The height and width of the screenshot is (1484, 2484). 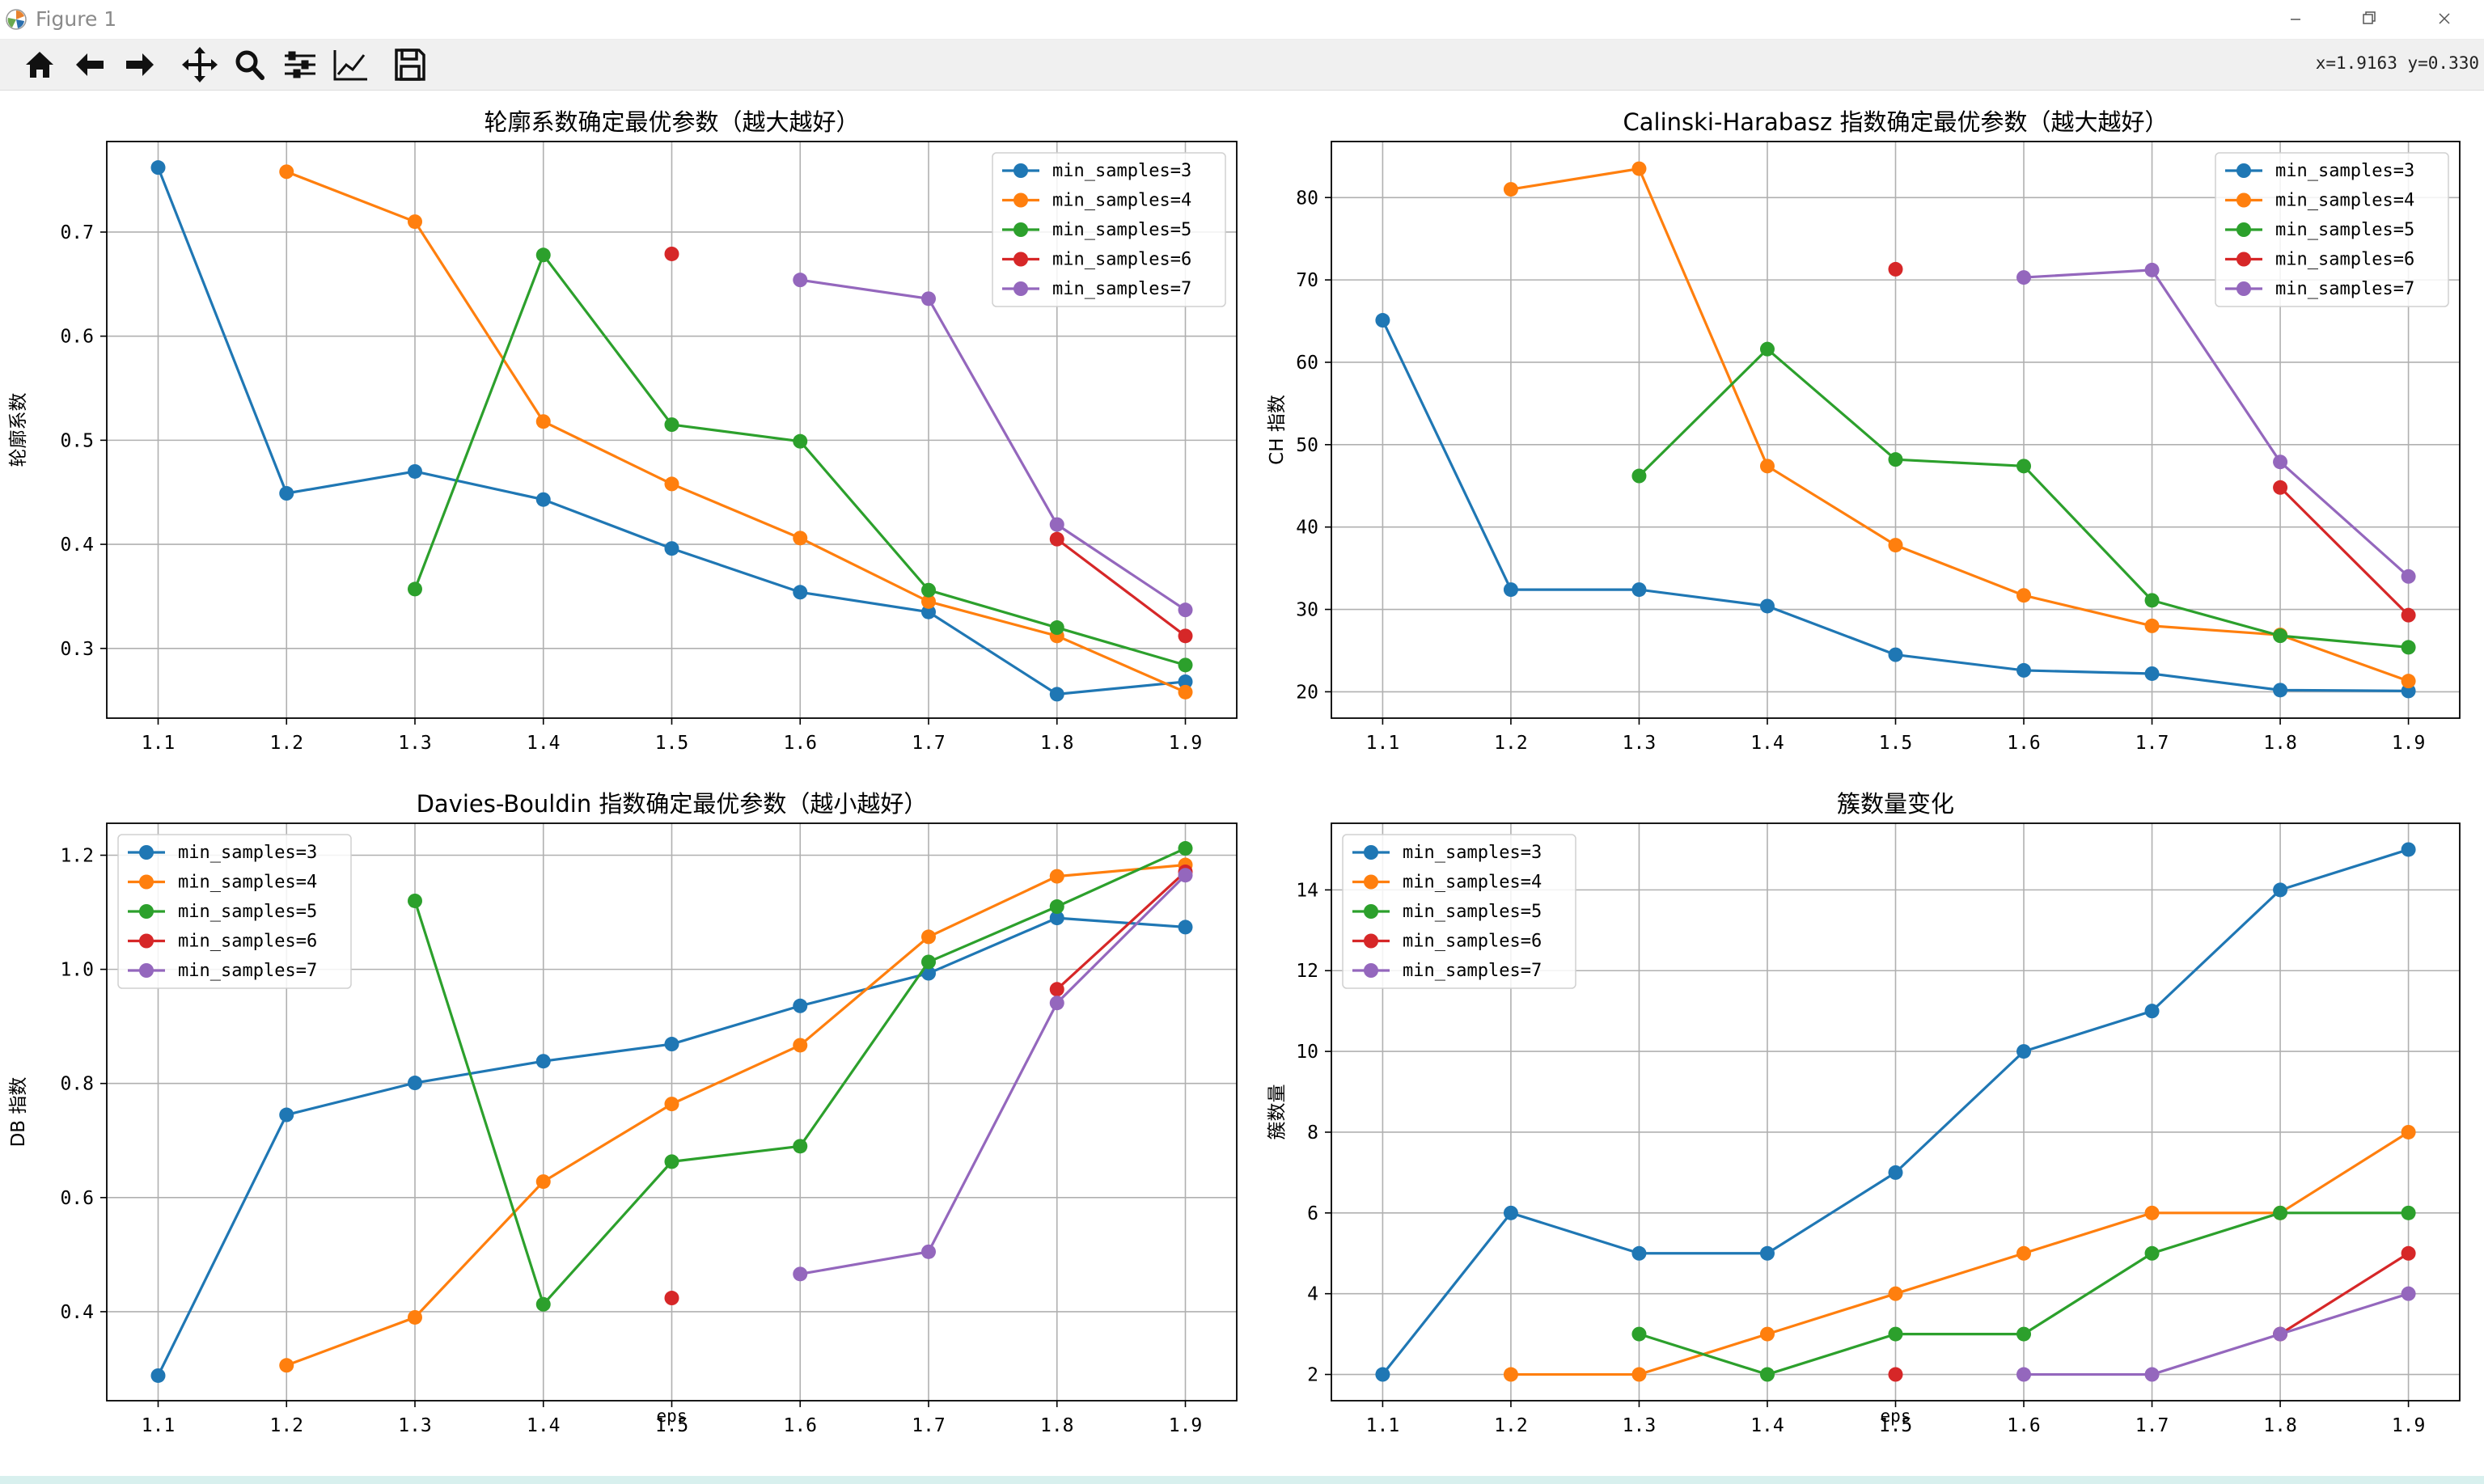 What do you see at coordinates (1307, 610) in the screenshot?
I see `y-tick-label: 30` at bounding box center [1307, 610].